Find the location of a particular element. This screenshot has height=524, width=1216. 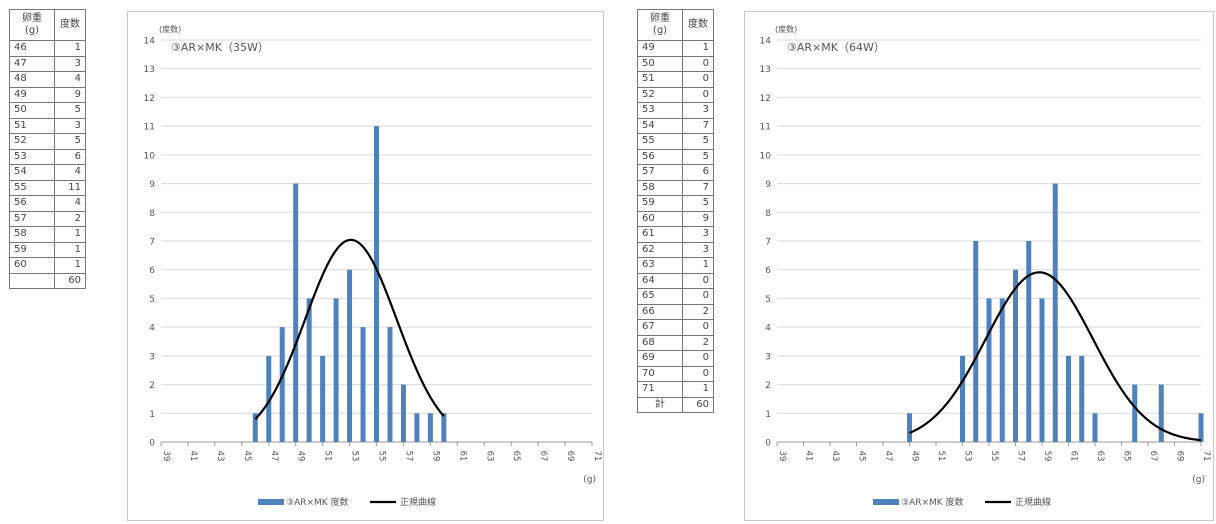

table-row: 50 0 is located at coordinates (675, 63).